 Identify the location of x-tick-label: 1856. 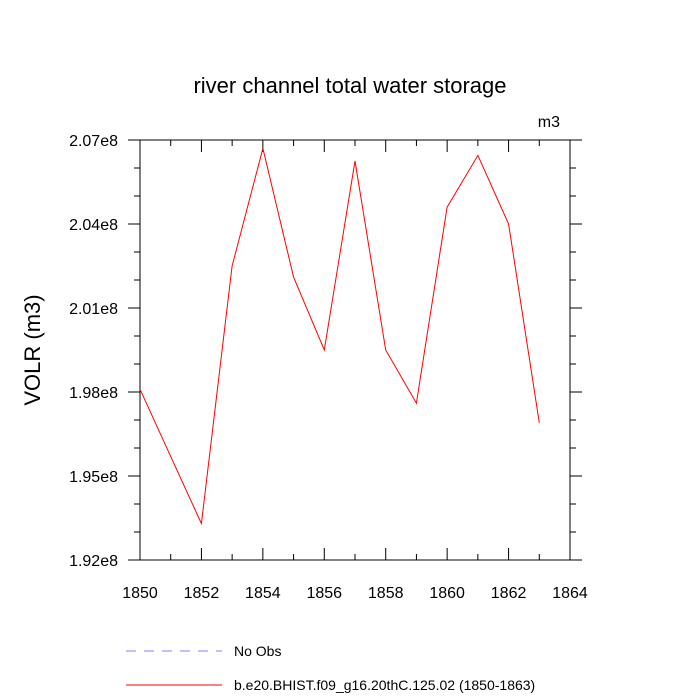
(324, 593).